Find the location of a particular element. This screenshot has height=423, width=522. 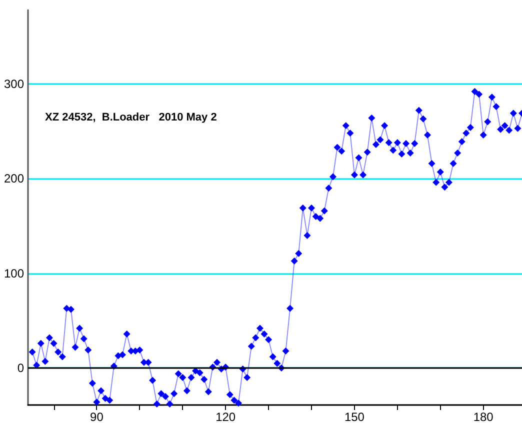

x-tick-label: 150 is located at coordinates (354, 416).